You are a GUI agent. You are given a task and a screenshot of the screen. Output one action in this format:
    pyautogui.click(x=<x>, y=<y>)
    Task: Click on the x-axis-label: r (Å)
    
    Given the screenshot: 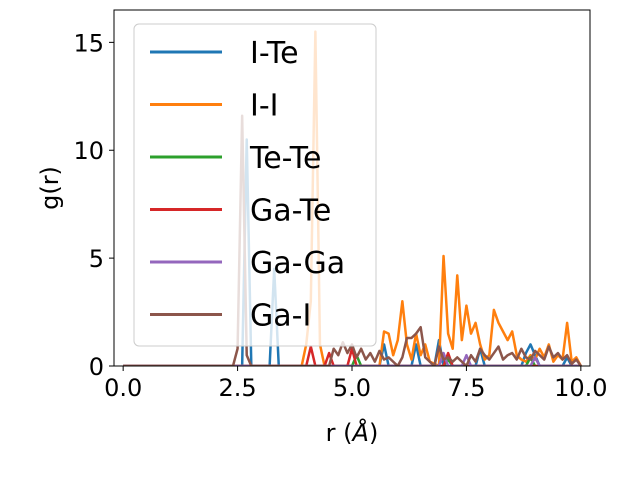 What is the action you would take?
    pyautogui.click(x=352, y=432)
    